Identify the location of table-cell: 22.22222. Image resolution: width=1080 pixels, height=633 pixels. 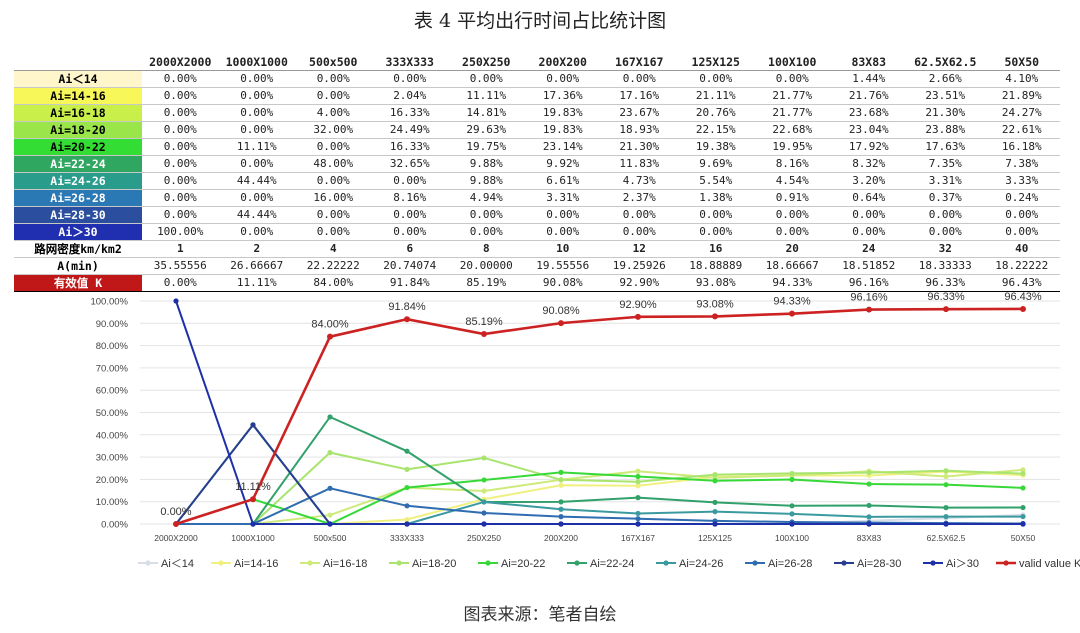
(333, 266).